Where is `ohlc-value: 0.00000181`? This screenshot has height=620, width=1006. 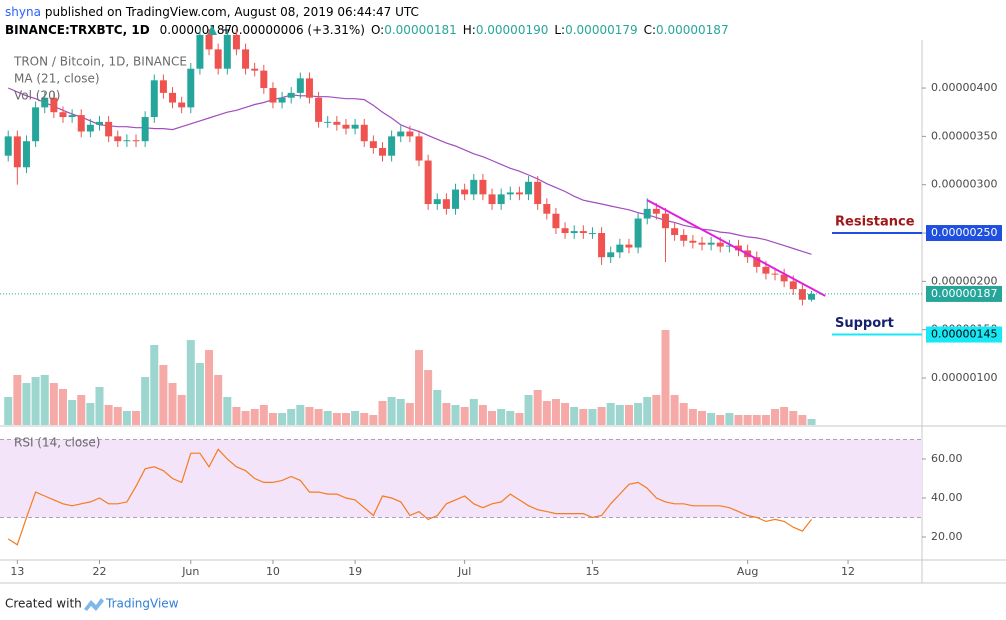
ohlc-value: 0.00000181 is located at coordinates (420, 30).